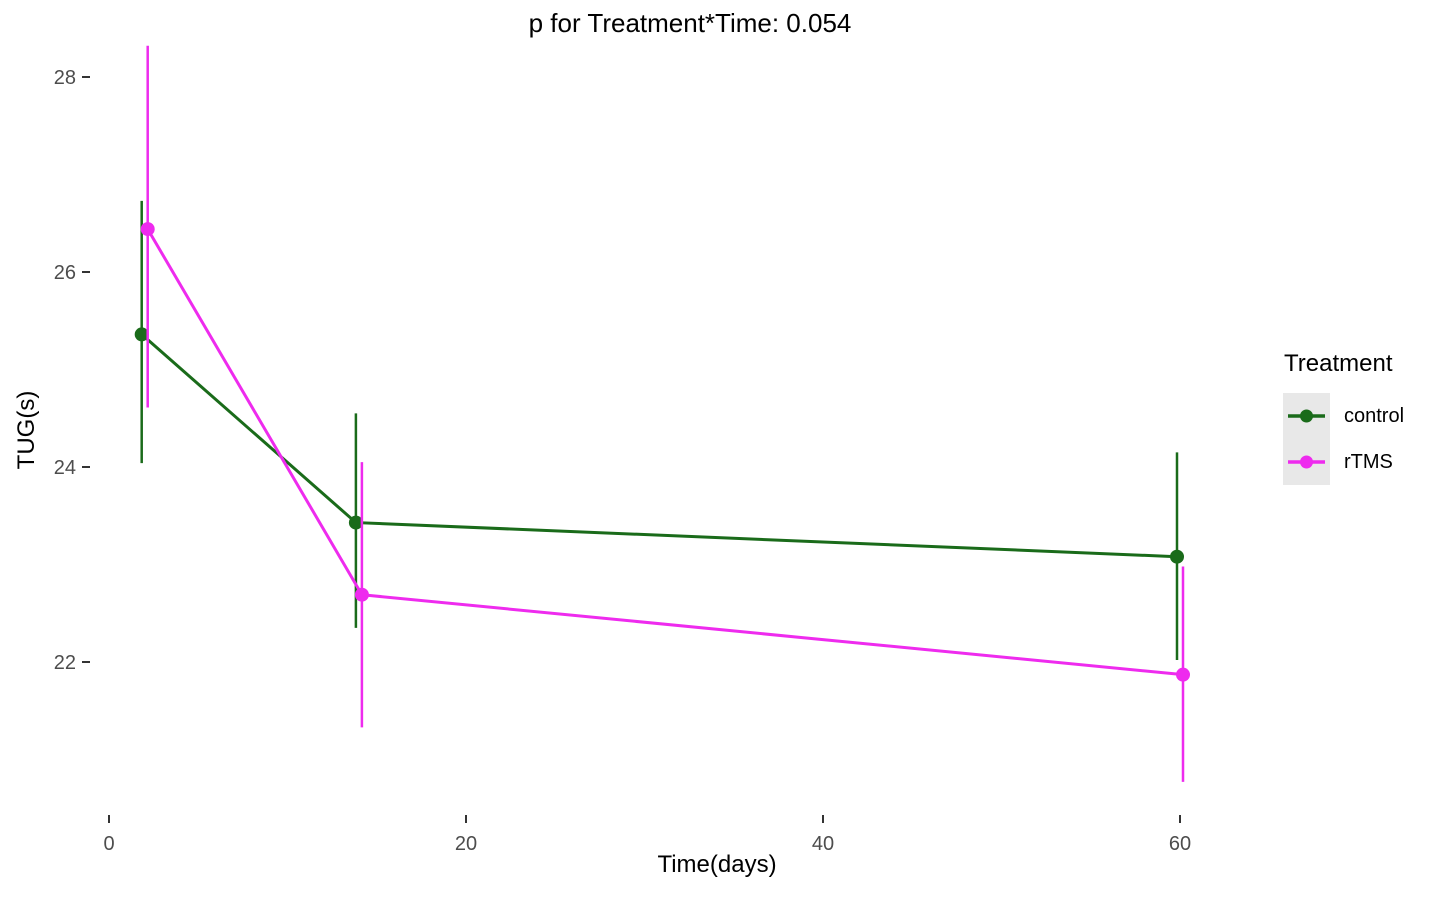 Image resolution: width=1430 pixels, height=899 pixels. Describe the element at coordinates (466, 844) in the screenshot. I see `x-tick-label: 20` at that location.